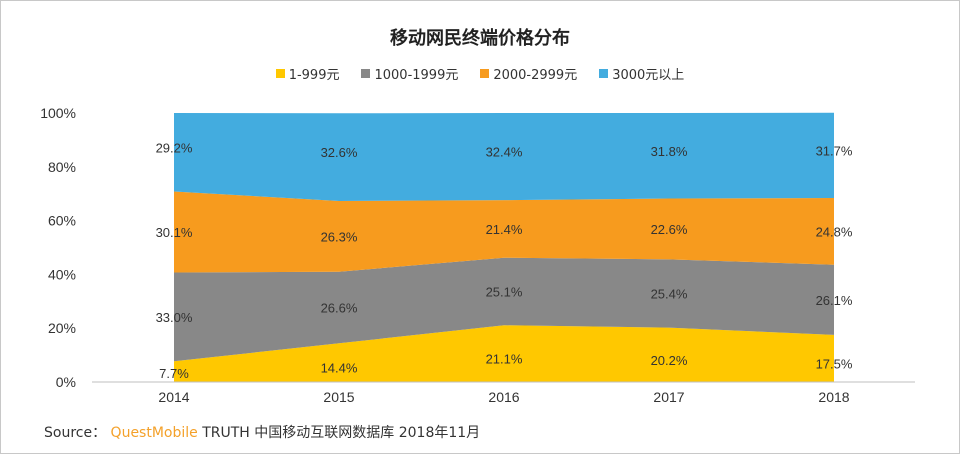 The width and height of the screenshot is (960, 454). I want to click on data-label: 20.2%, so click(669, 360).